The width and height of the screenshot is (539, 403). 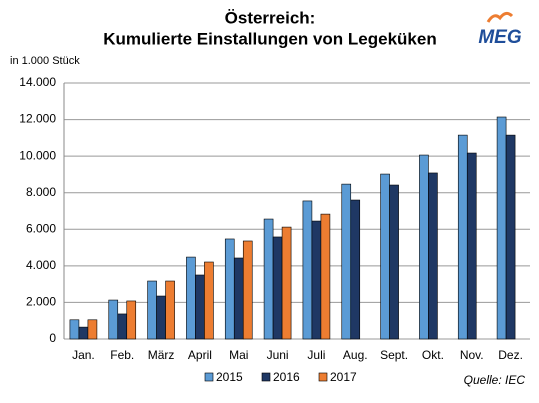 What do you see at coordinates (500, 37) in the screenshot?
I see `logo: MEG` at bounding box center [500, 37].